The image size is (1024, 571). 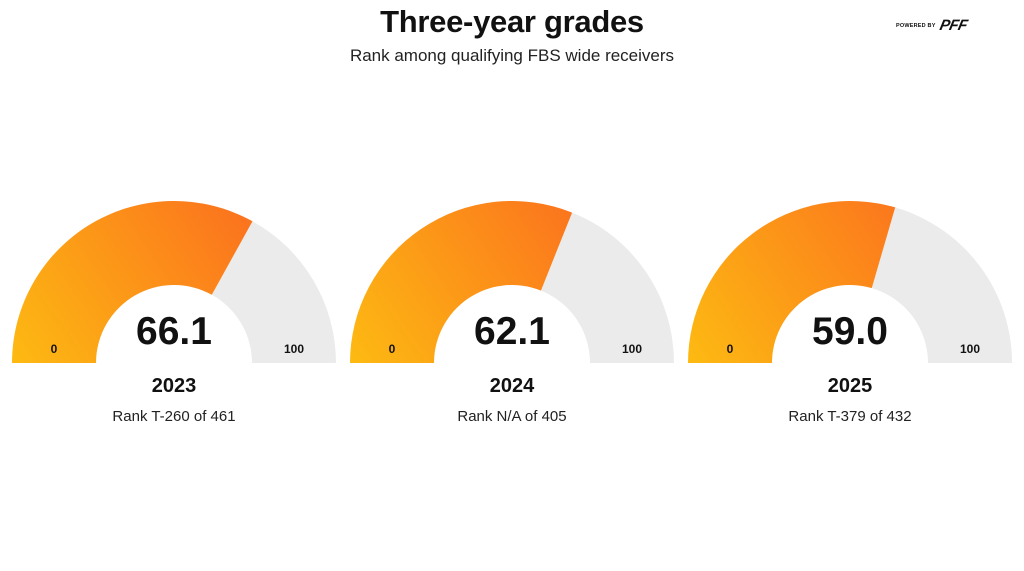 I want to click on gauge-rank-2023: Rank T-260 of 461, so click(x=173, y=416).